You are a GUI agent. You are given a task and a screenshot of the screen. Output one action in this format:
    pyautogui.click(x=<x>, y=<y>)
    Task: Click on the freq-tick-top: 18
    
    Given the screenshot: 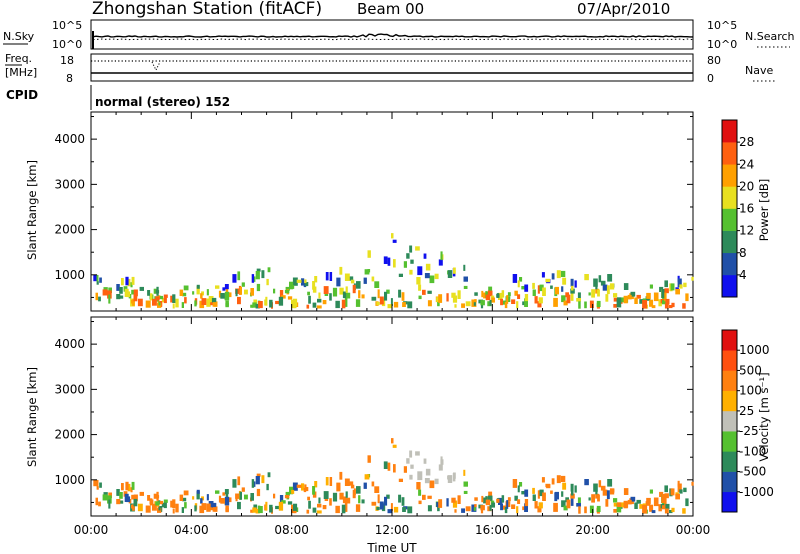 What is the action you would take?
    pyautogui.click(x=67, y=60)
    